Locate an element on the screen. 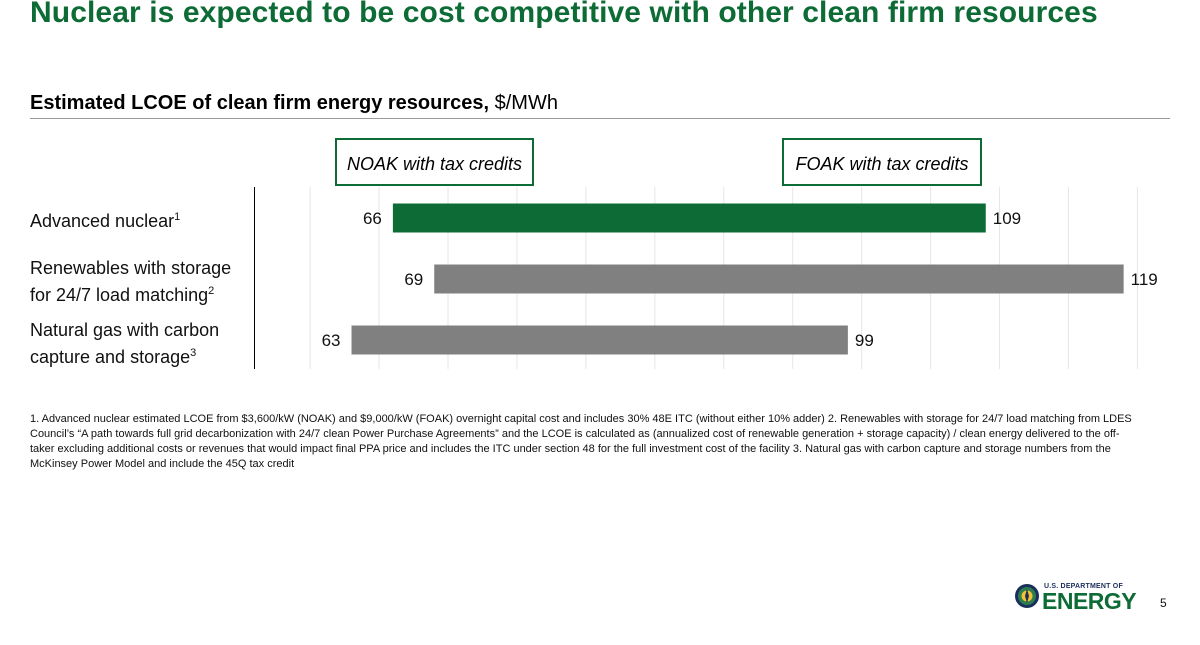 Image resolution: width=1200 pixels, height=645 pixels. doe-seal-icon is located at coordinates (1027, 596).